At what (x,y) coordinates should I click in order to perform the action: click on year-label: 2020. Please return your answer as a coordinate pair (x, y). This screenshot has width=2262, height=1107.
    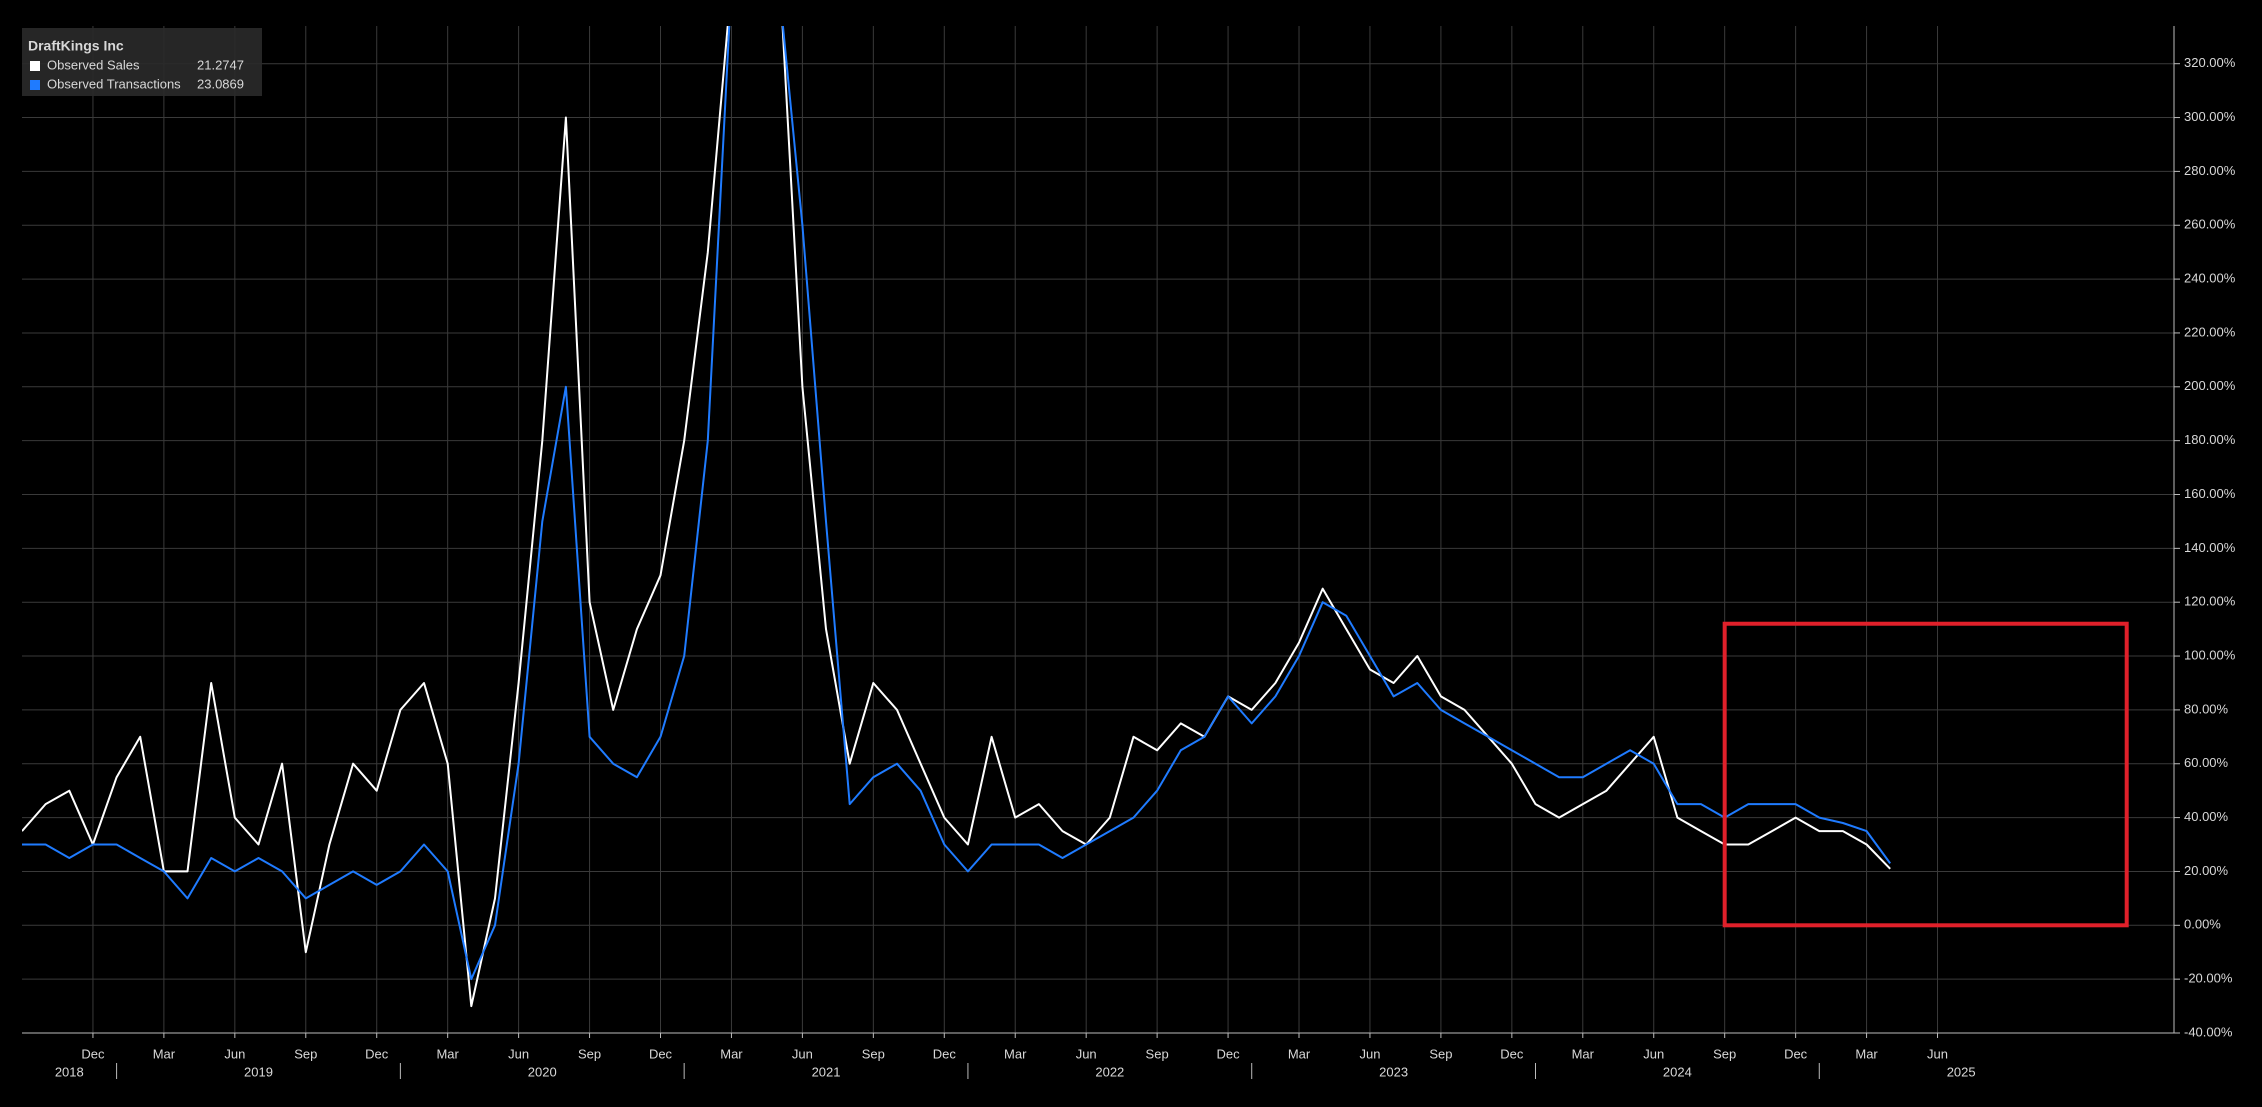
    Looking at the image, I should click on (542, 1071).